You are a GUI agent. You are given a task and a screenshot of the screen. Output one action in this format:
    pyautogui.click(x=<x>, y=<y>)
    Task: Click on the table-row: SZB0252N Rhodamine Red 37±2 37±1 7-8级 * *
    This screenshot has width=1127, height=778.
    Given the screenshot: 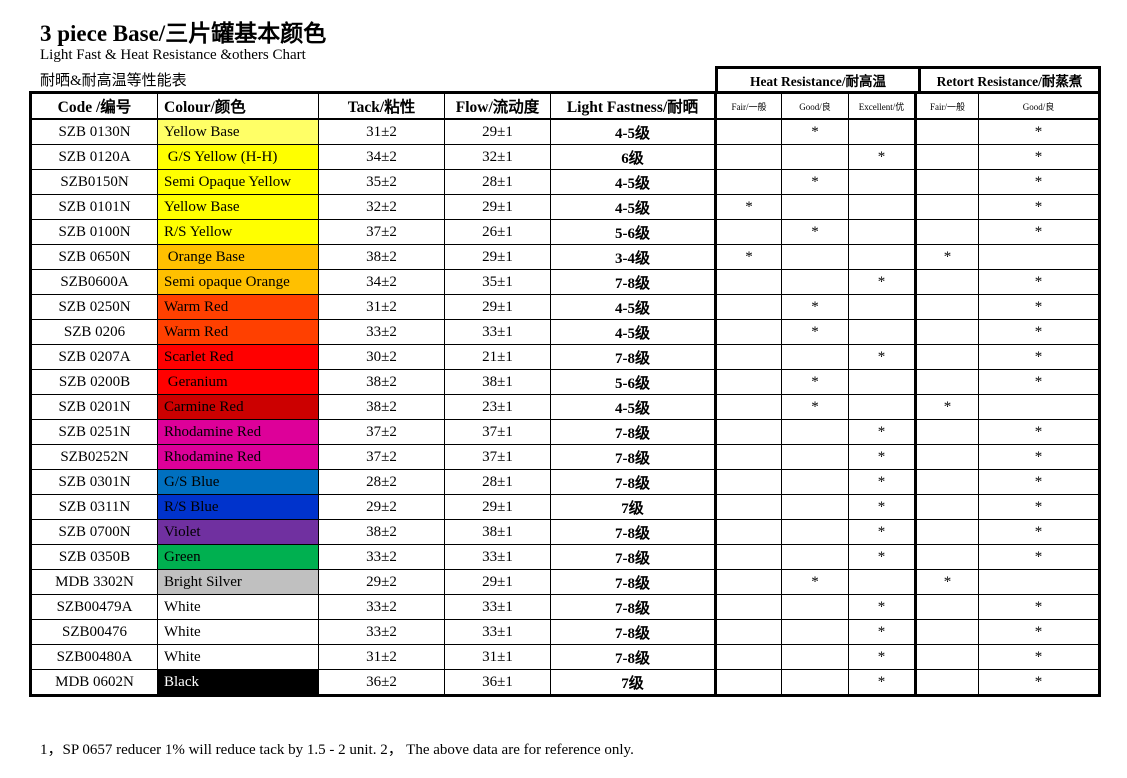 What is the action you would take?
    pyautogui.click(x=565, y=457)
    